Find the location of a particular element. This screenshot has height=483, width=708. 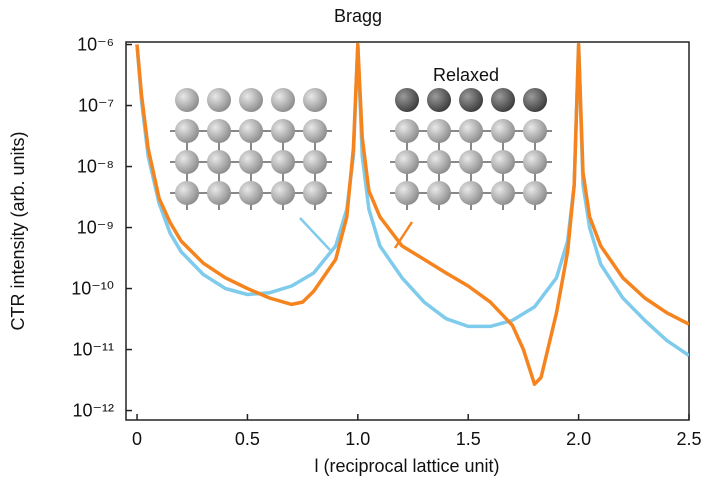

x-tick-label: 1.0 is located at coordinates (357, 439).